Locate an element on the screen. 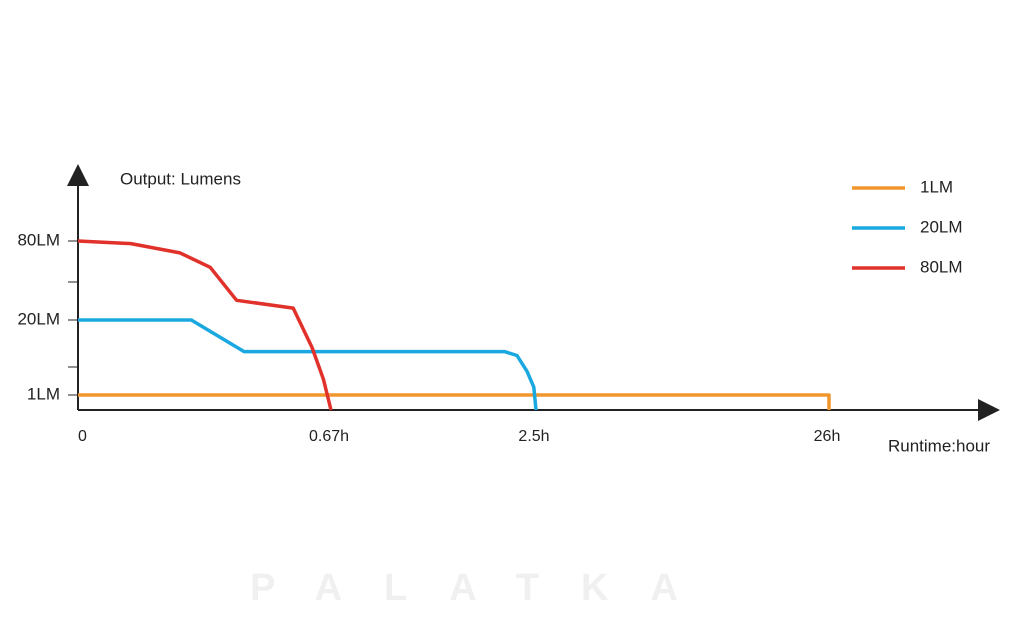 This screenshot has width=1020, height=619. y-arrow is located at coordinates (78, 175).